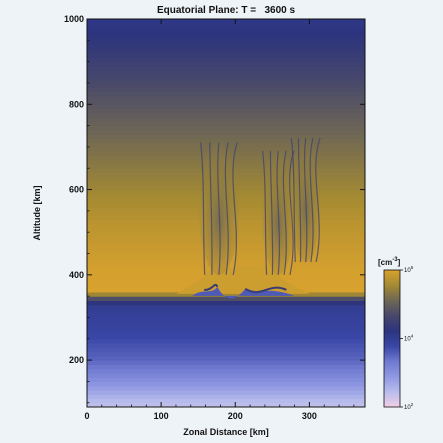 Image resolution: width=443 pixels, height=443 pixels. Describe the element at coordinates (235, 416) in the screenshot. I see `x-tick-label: 200` at that location.